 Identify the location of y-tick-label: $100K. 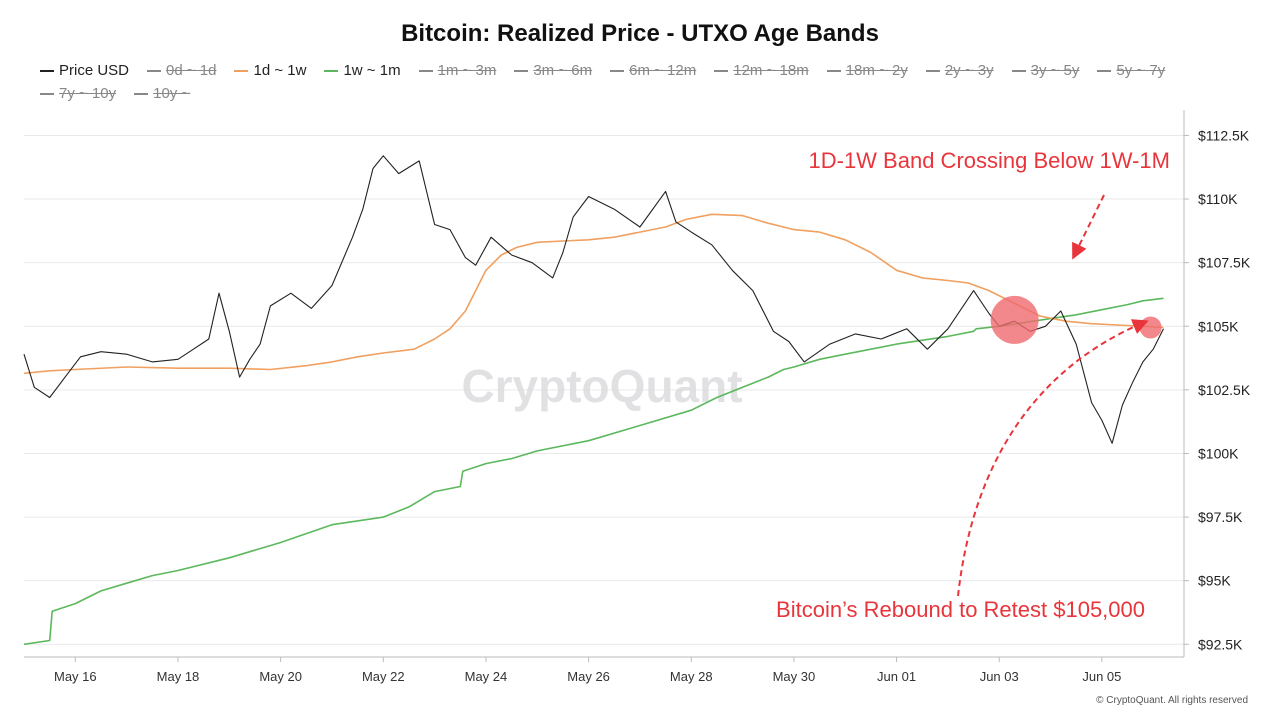
(1218, 453).